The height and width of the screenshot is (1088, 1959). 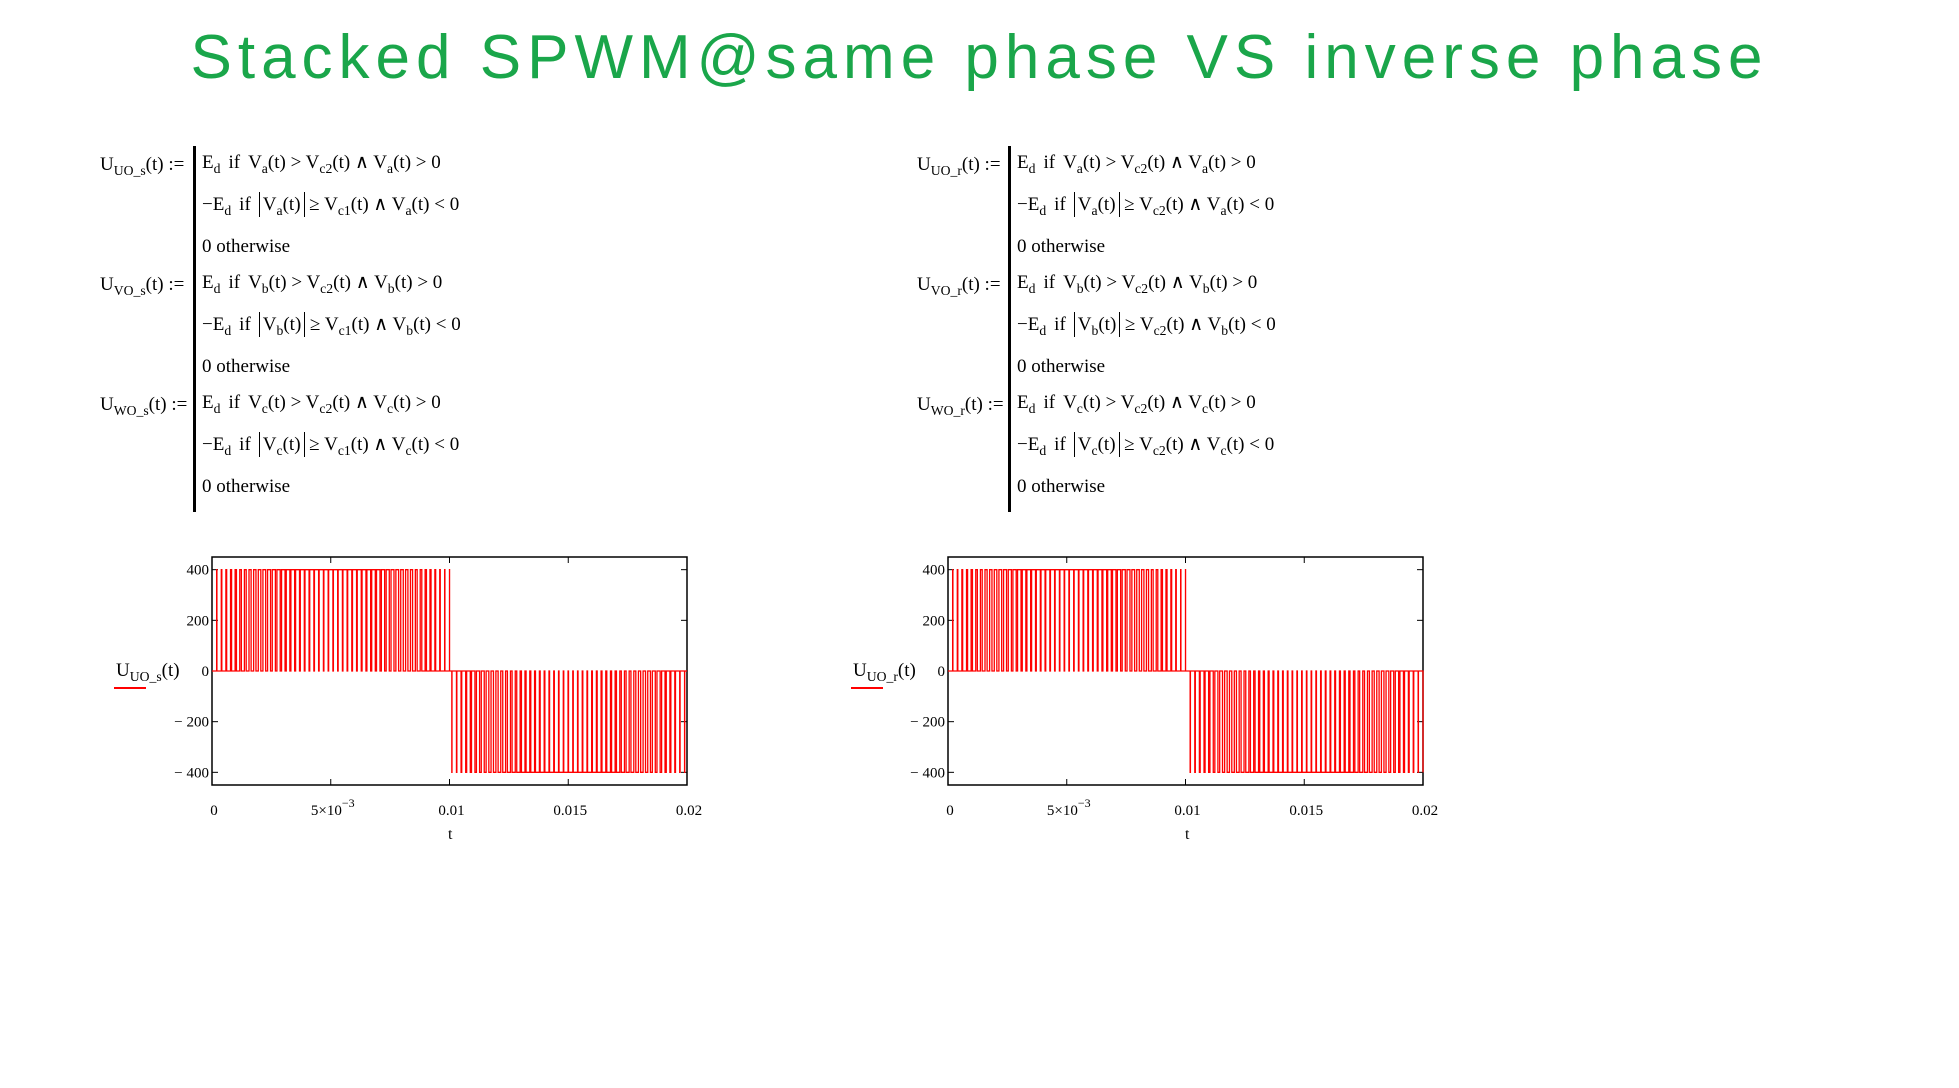 What do you see at coordinates (946, 170) in the screenshot?
I see `lhs-text-sub: UO_r` at bounding box center [946, 170].